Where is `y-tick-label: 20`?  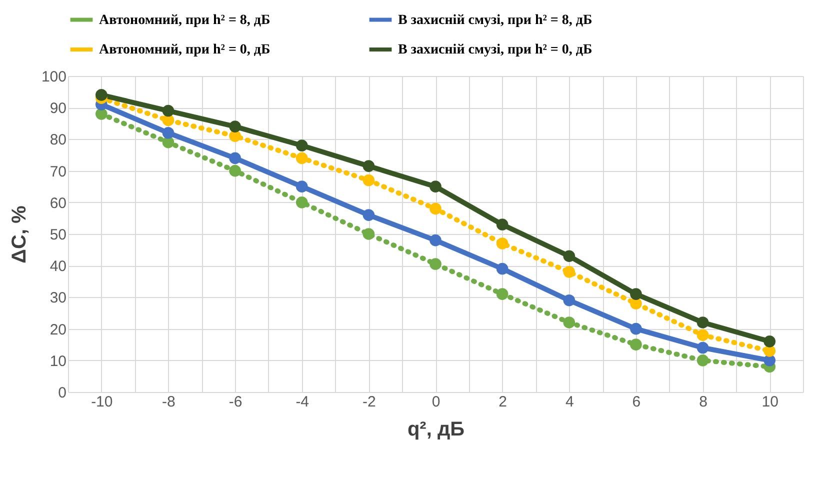
y-tick-label: 20 is located at coordinates (58, 329).